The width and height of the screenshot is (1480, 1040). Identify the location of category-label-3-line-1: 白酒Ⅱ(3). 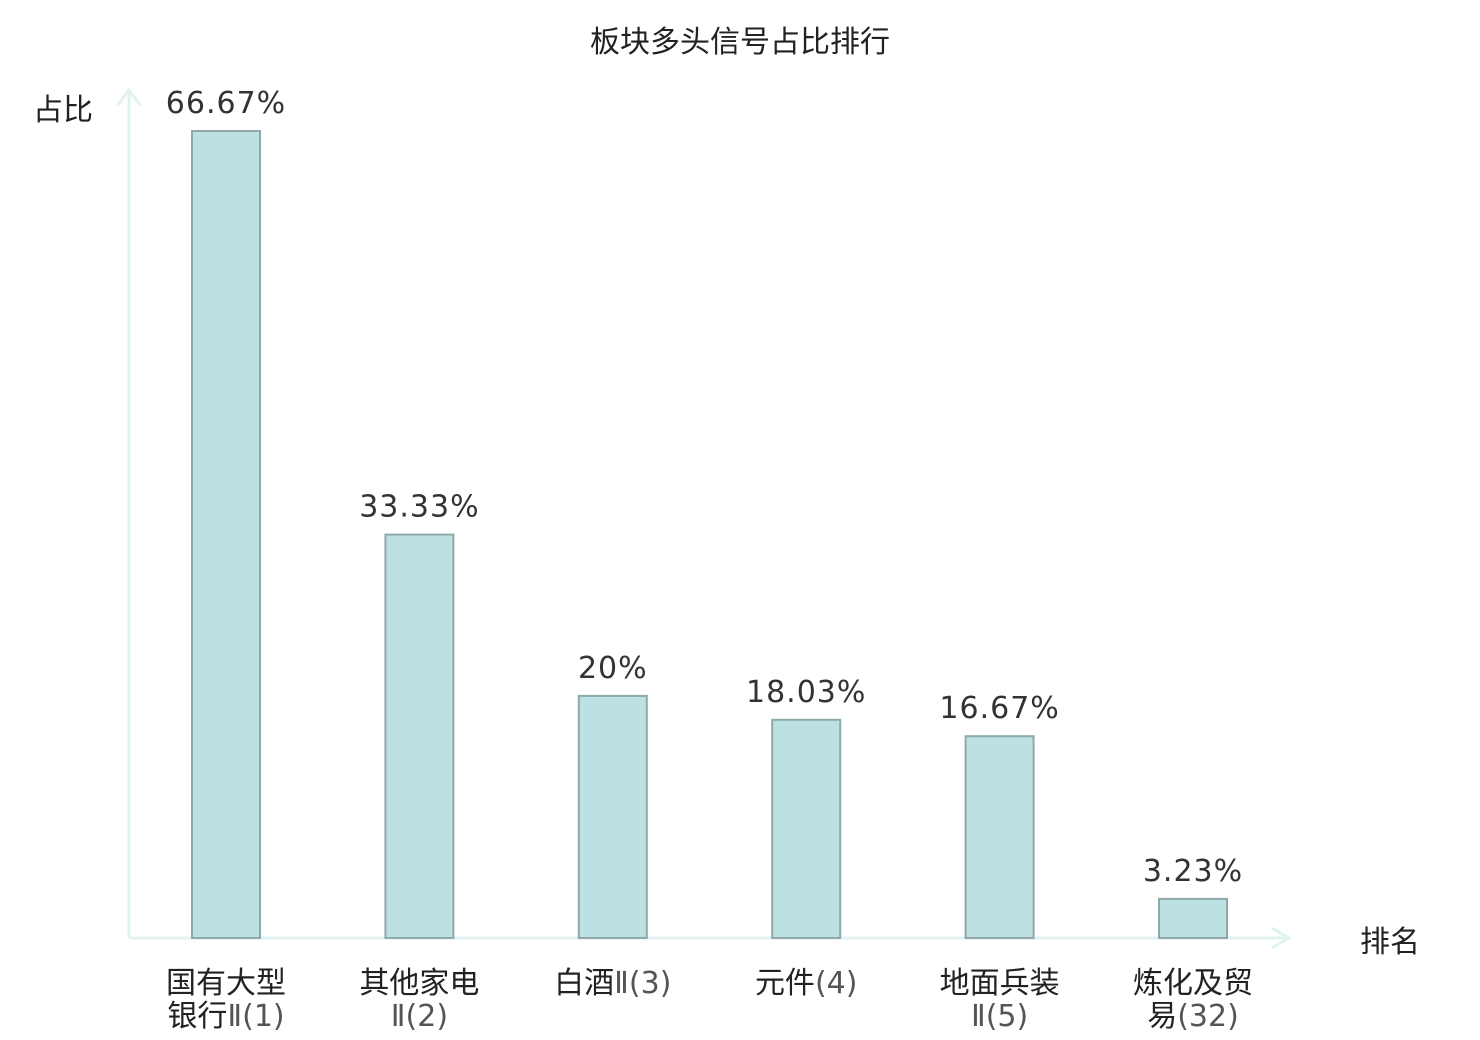
(612, 983).